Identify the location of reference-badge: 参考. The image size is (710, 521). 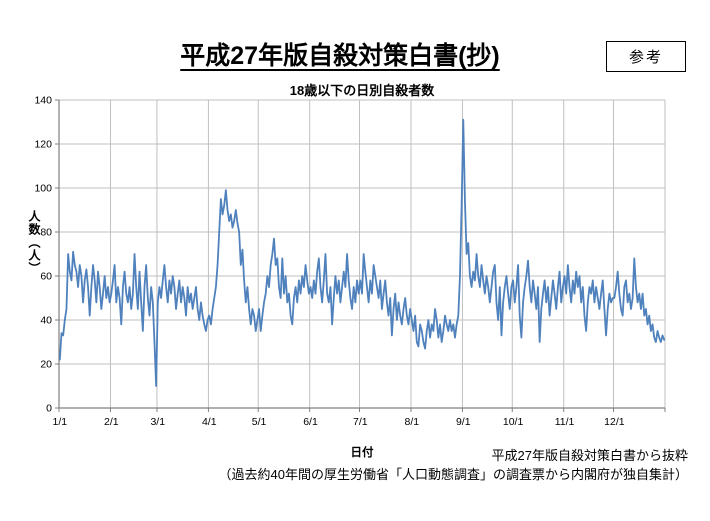
(646, 56).